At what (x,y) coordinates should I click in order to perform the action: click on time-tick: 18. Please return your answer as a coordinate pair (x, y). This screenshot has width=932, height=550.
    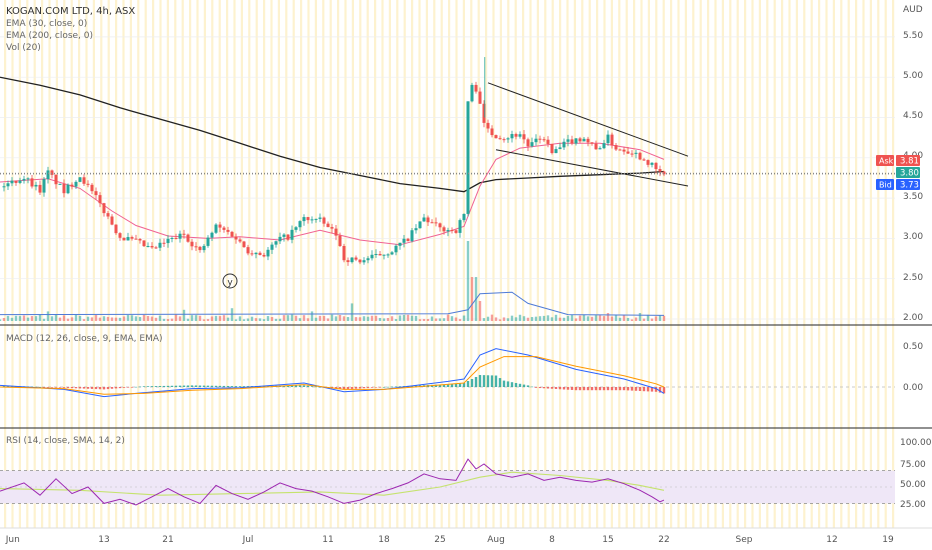
    Looking at the image, I should click on (384, 540).